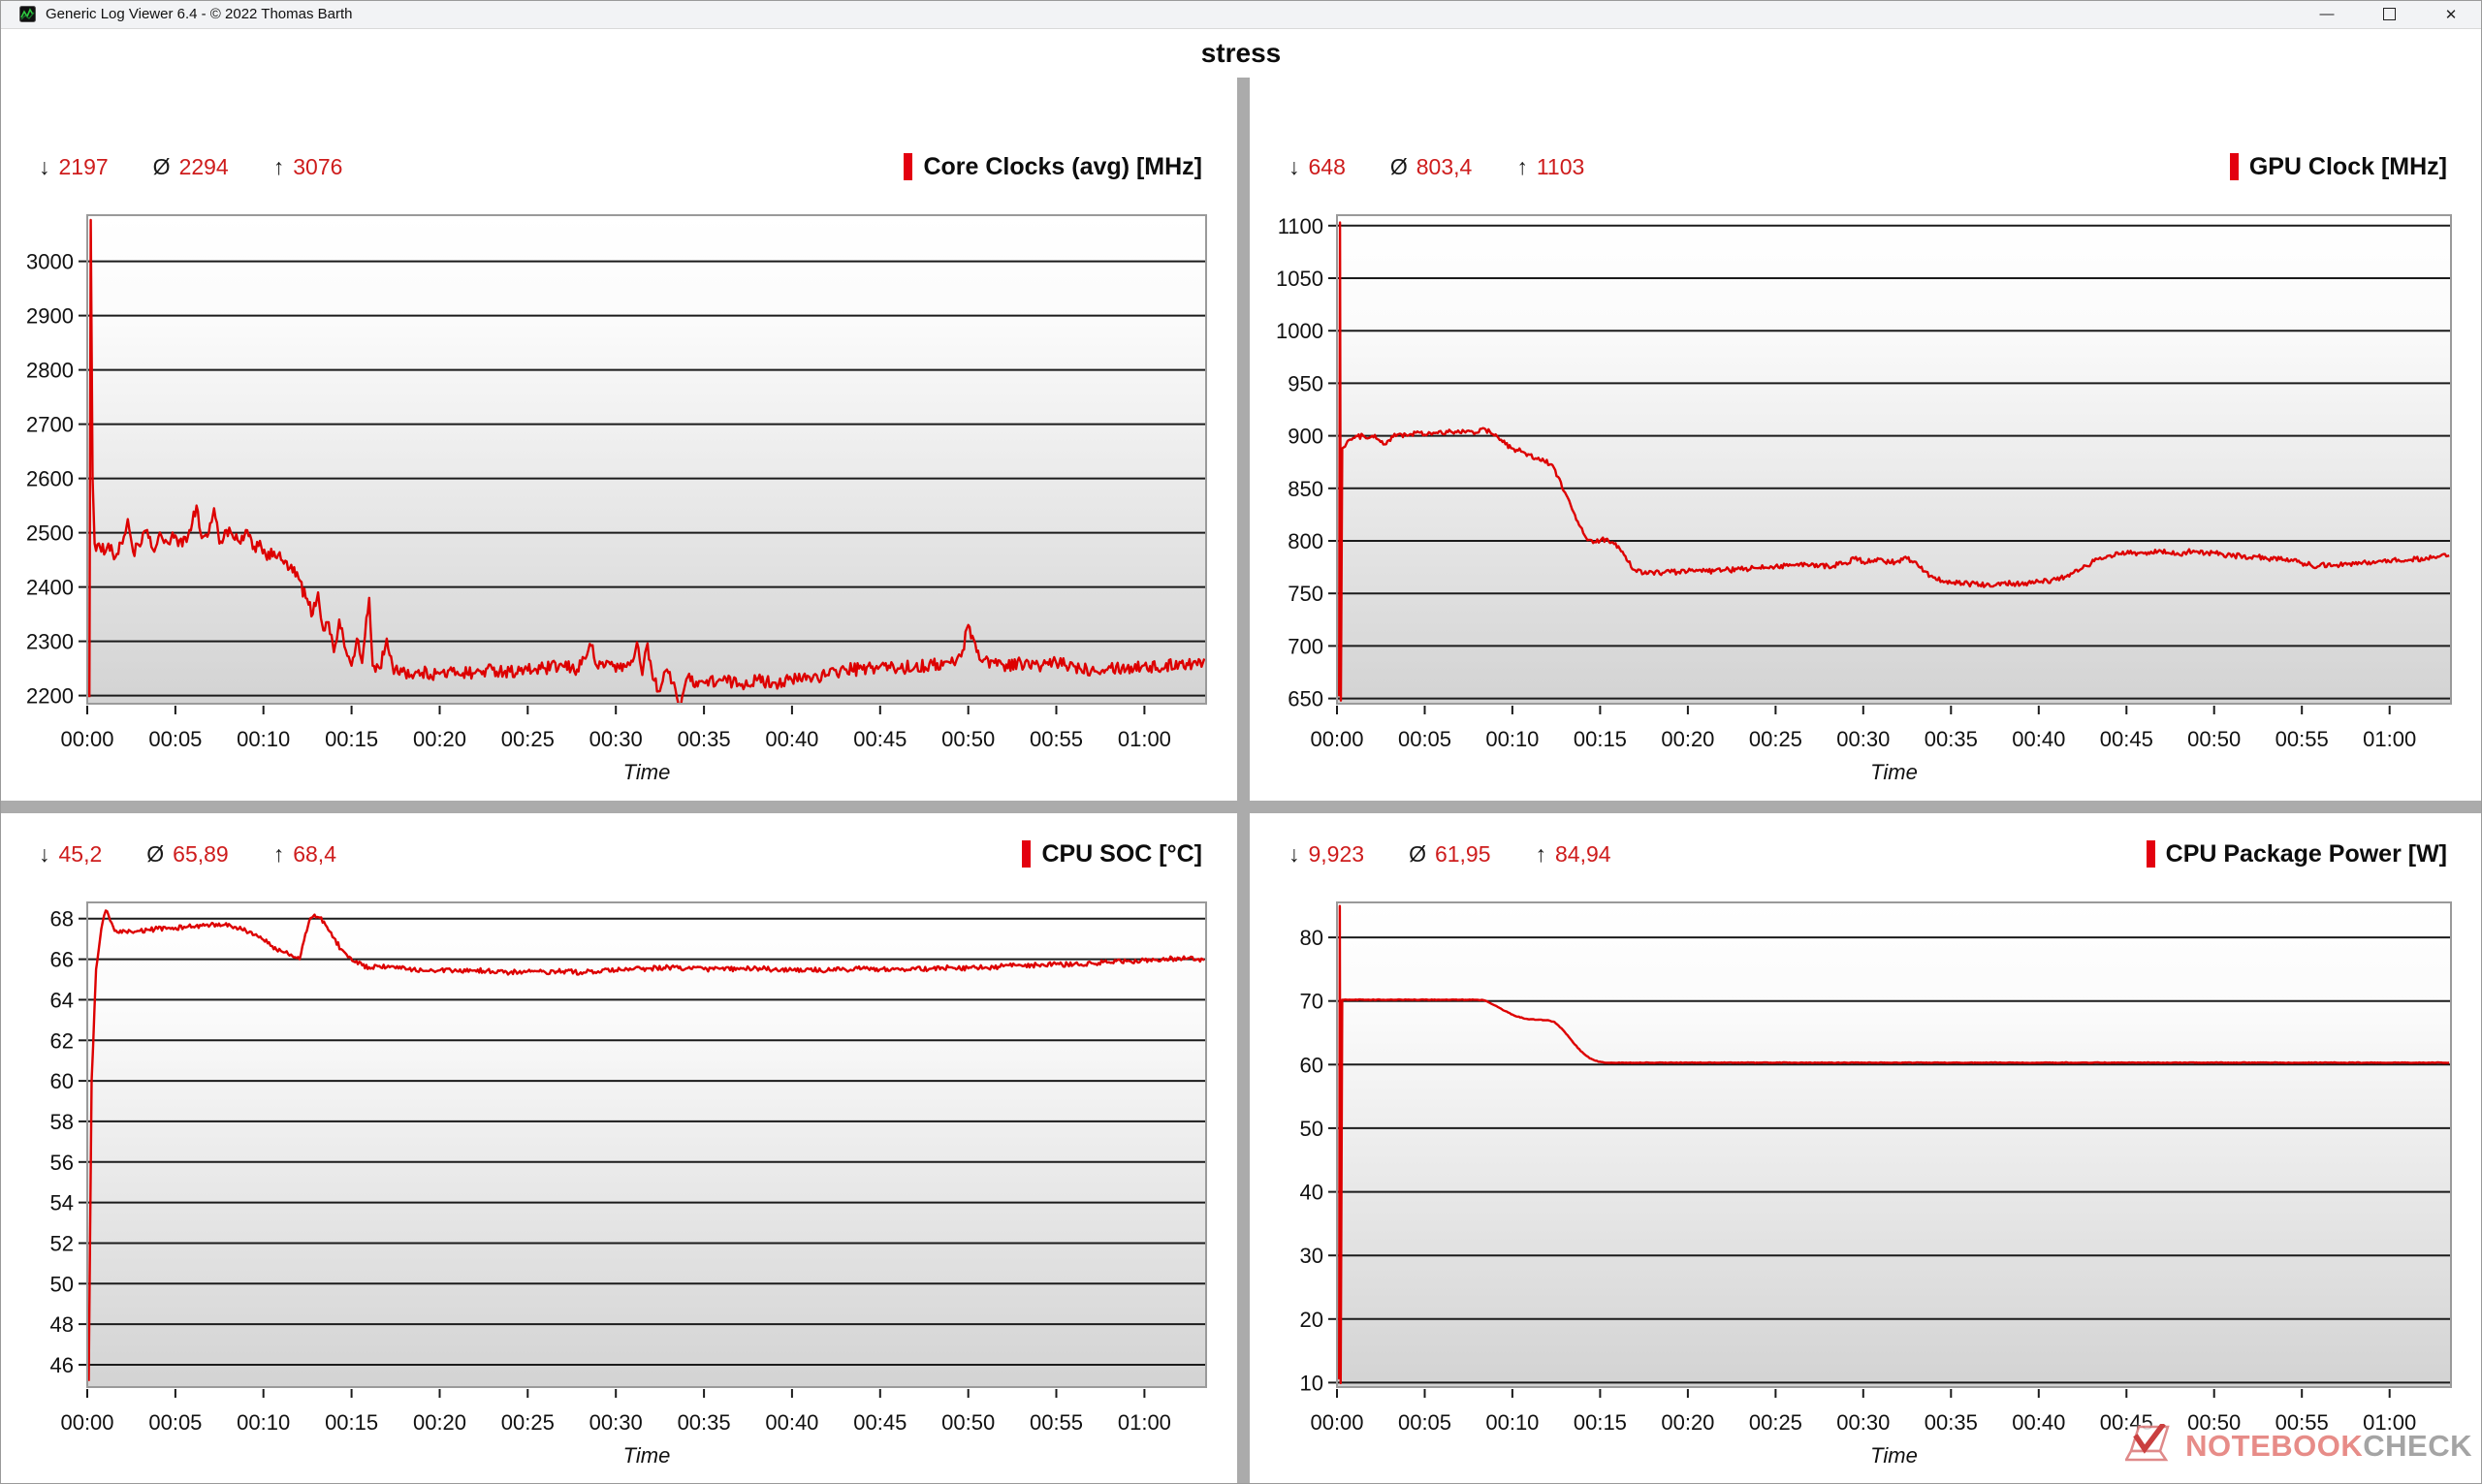 The width and height of the screenshot is (2482, 1484). I want to click on svg-text: 01:00, so click(1144, 1423).